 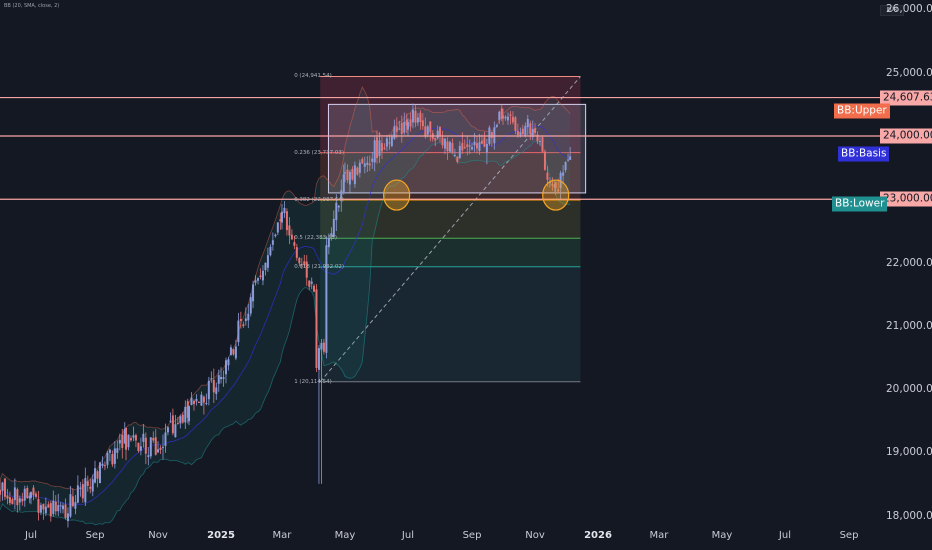 What do you see at coordinates (535, 535) in the screenshot?
I see `x-tick-label: Nov` at bounding box center [535, 535].